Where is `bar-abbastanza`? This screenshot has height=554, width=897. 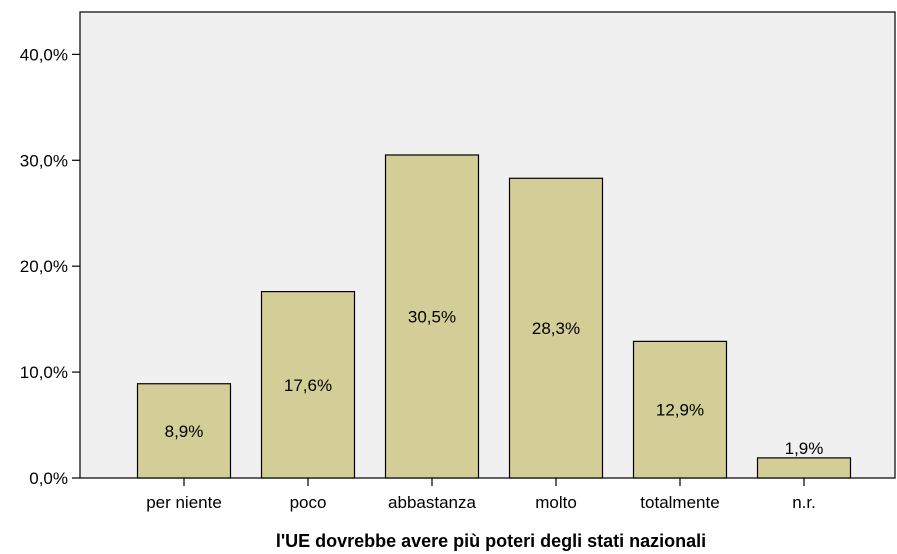
bar-abbastanza is located at coordinates (432, 316).